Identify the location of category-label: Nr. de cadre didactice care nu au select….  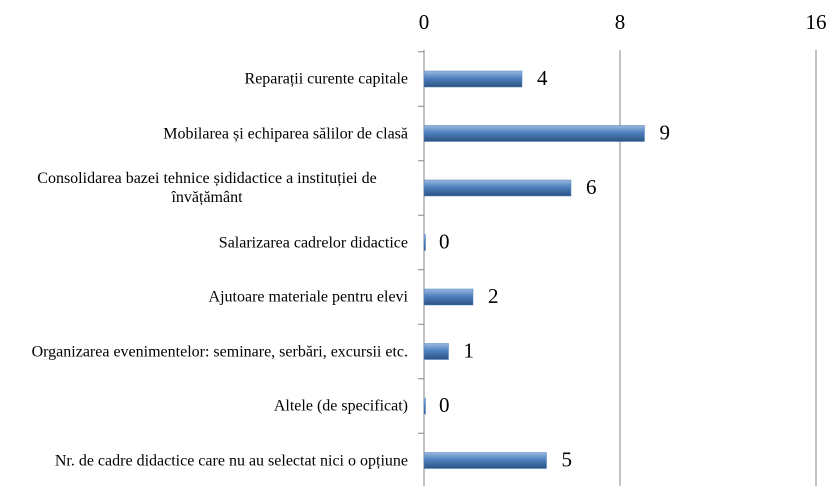
(231, 460).